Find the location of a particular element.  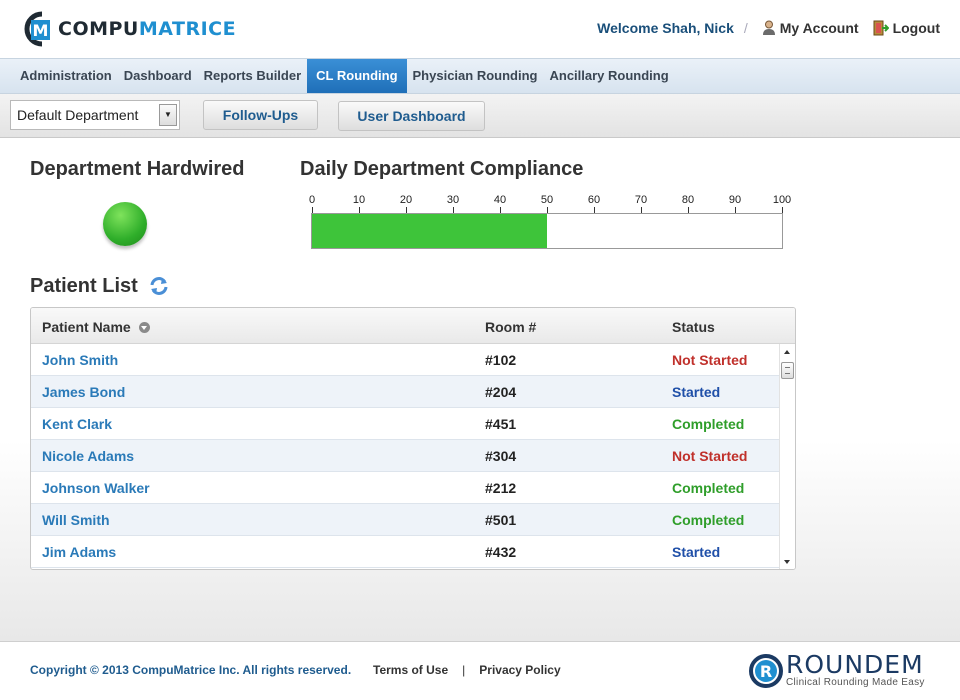

roundem-tagline: Clinical Rounding Made Easy is located at coordinates (855, 682).